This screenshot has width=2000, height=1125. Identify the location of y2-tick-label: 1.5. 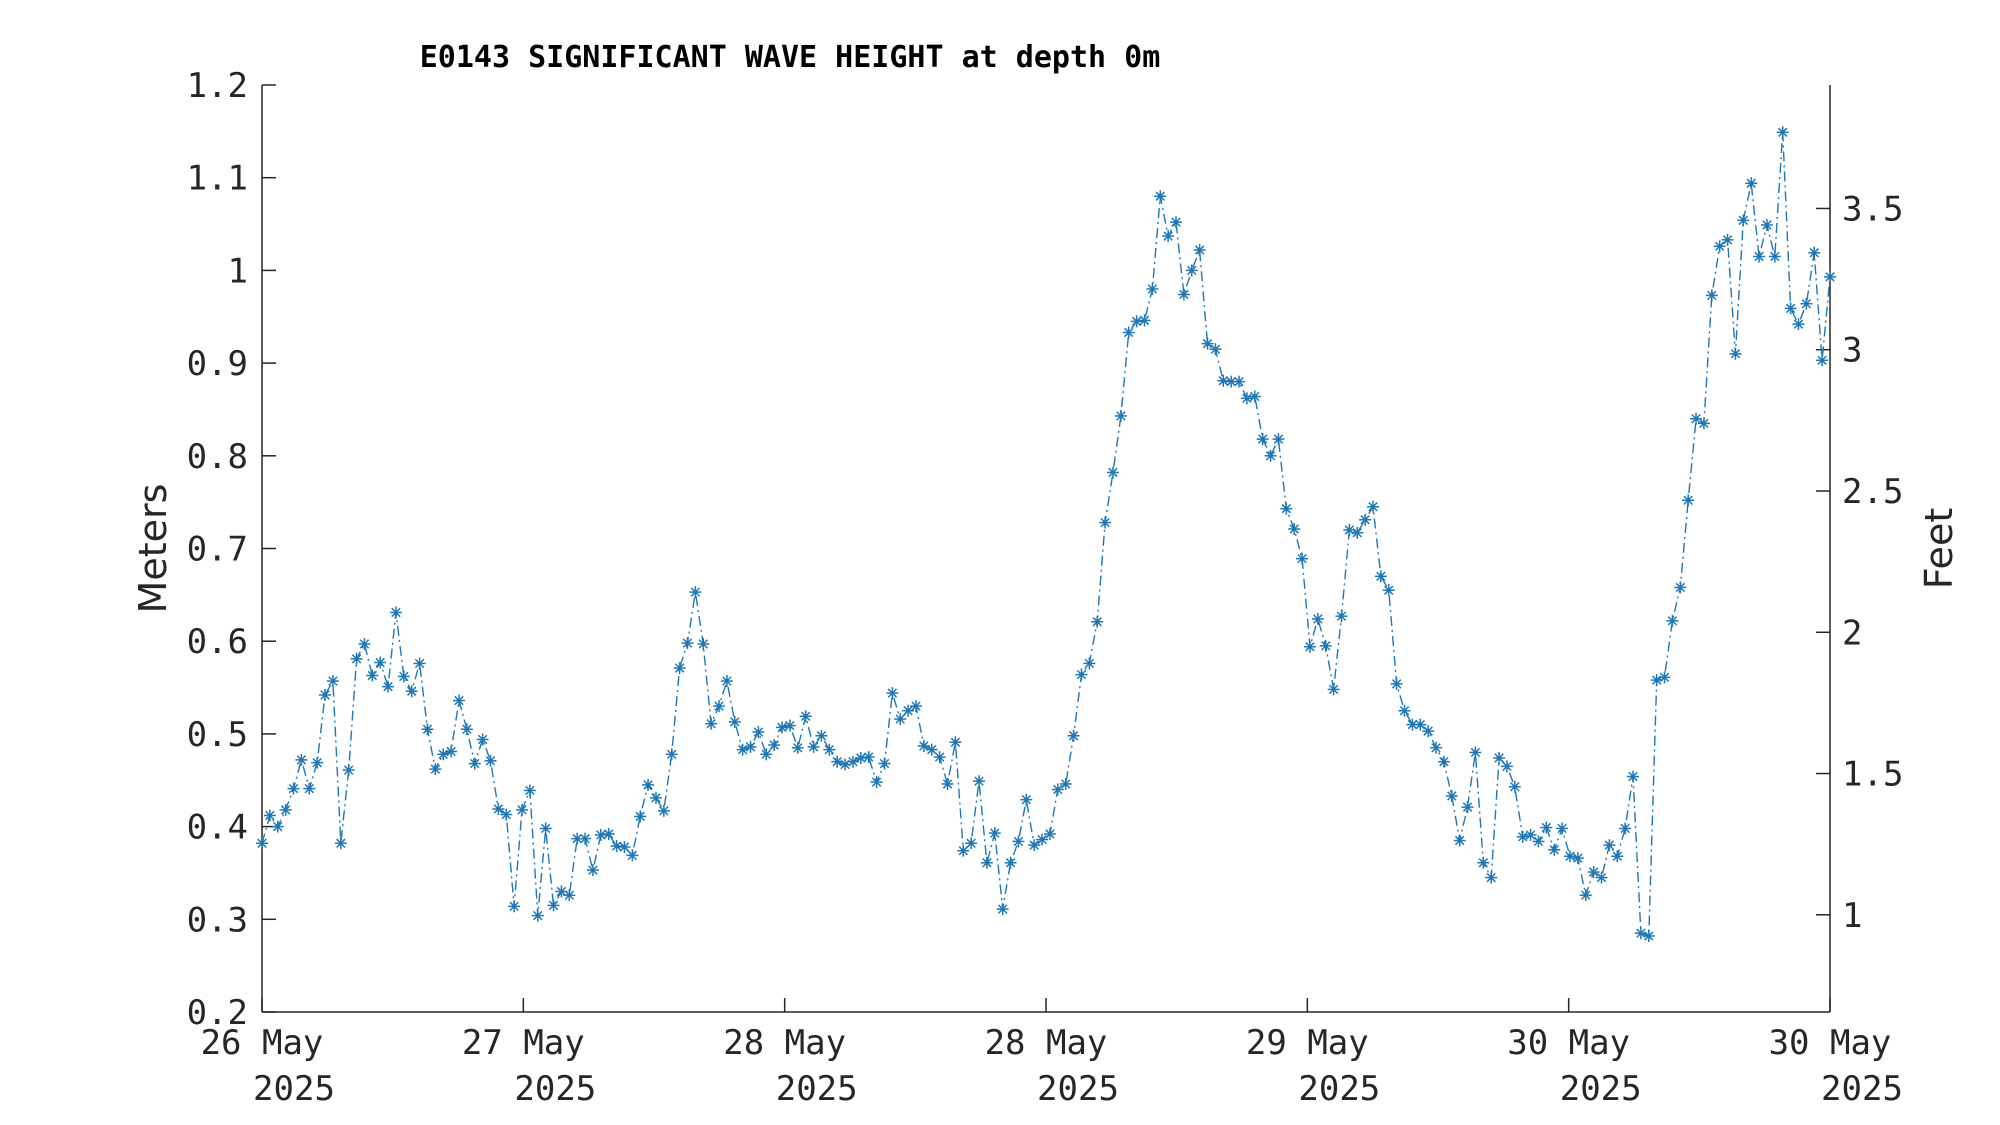
(1872, 775).